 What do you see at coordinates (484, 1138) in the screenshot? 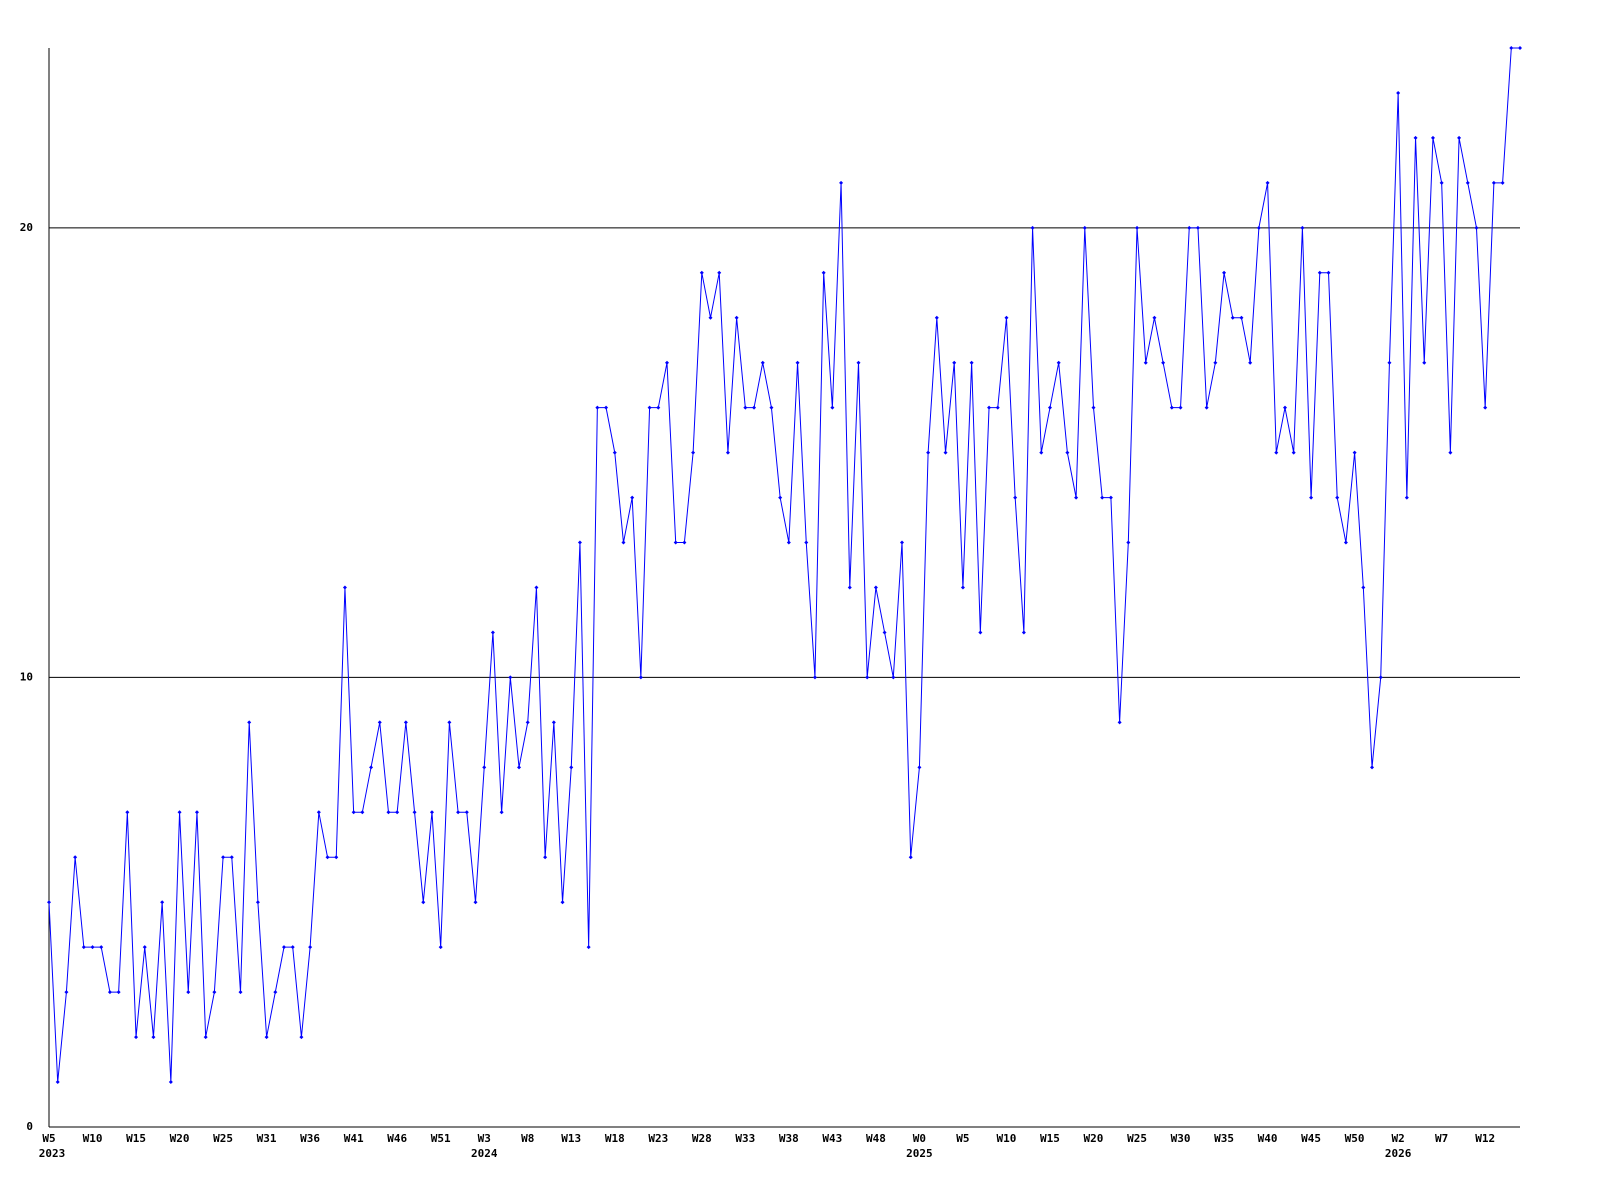
I see `x-tick-label: W3` at bounding box center [484, 1138].